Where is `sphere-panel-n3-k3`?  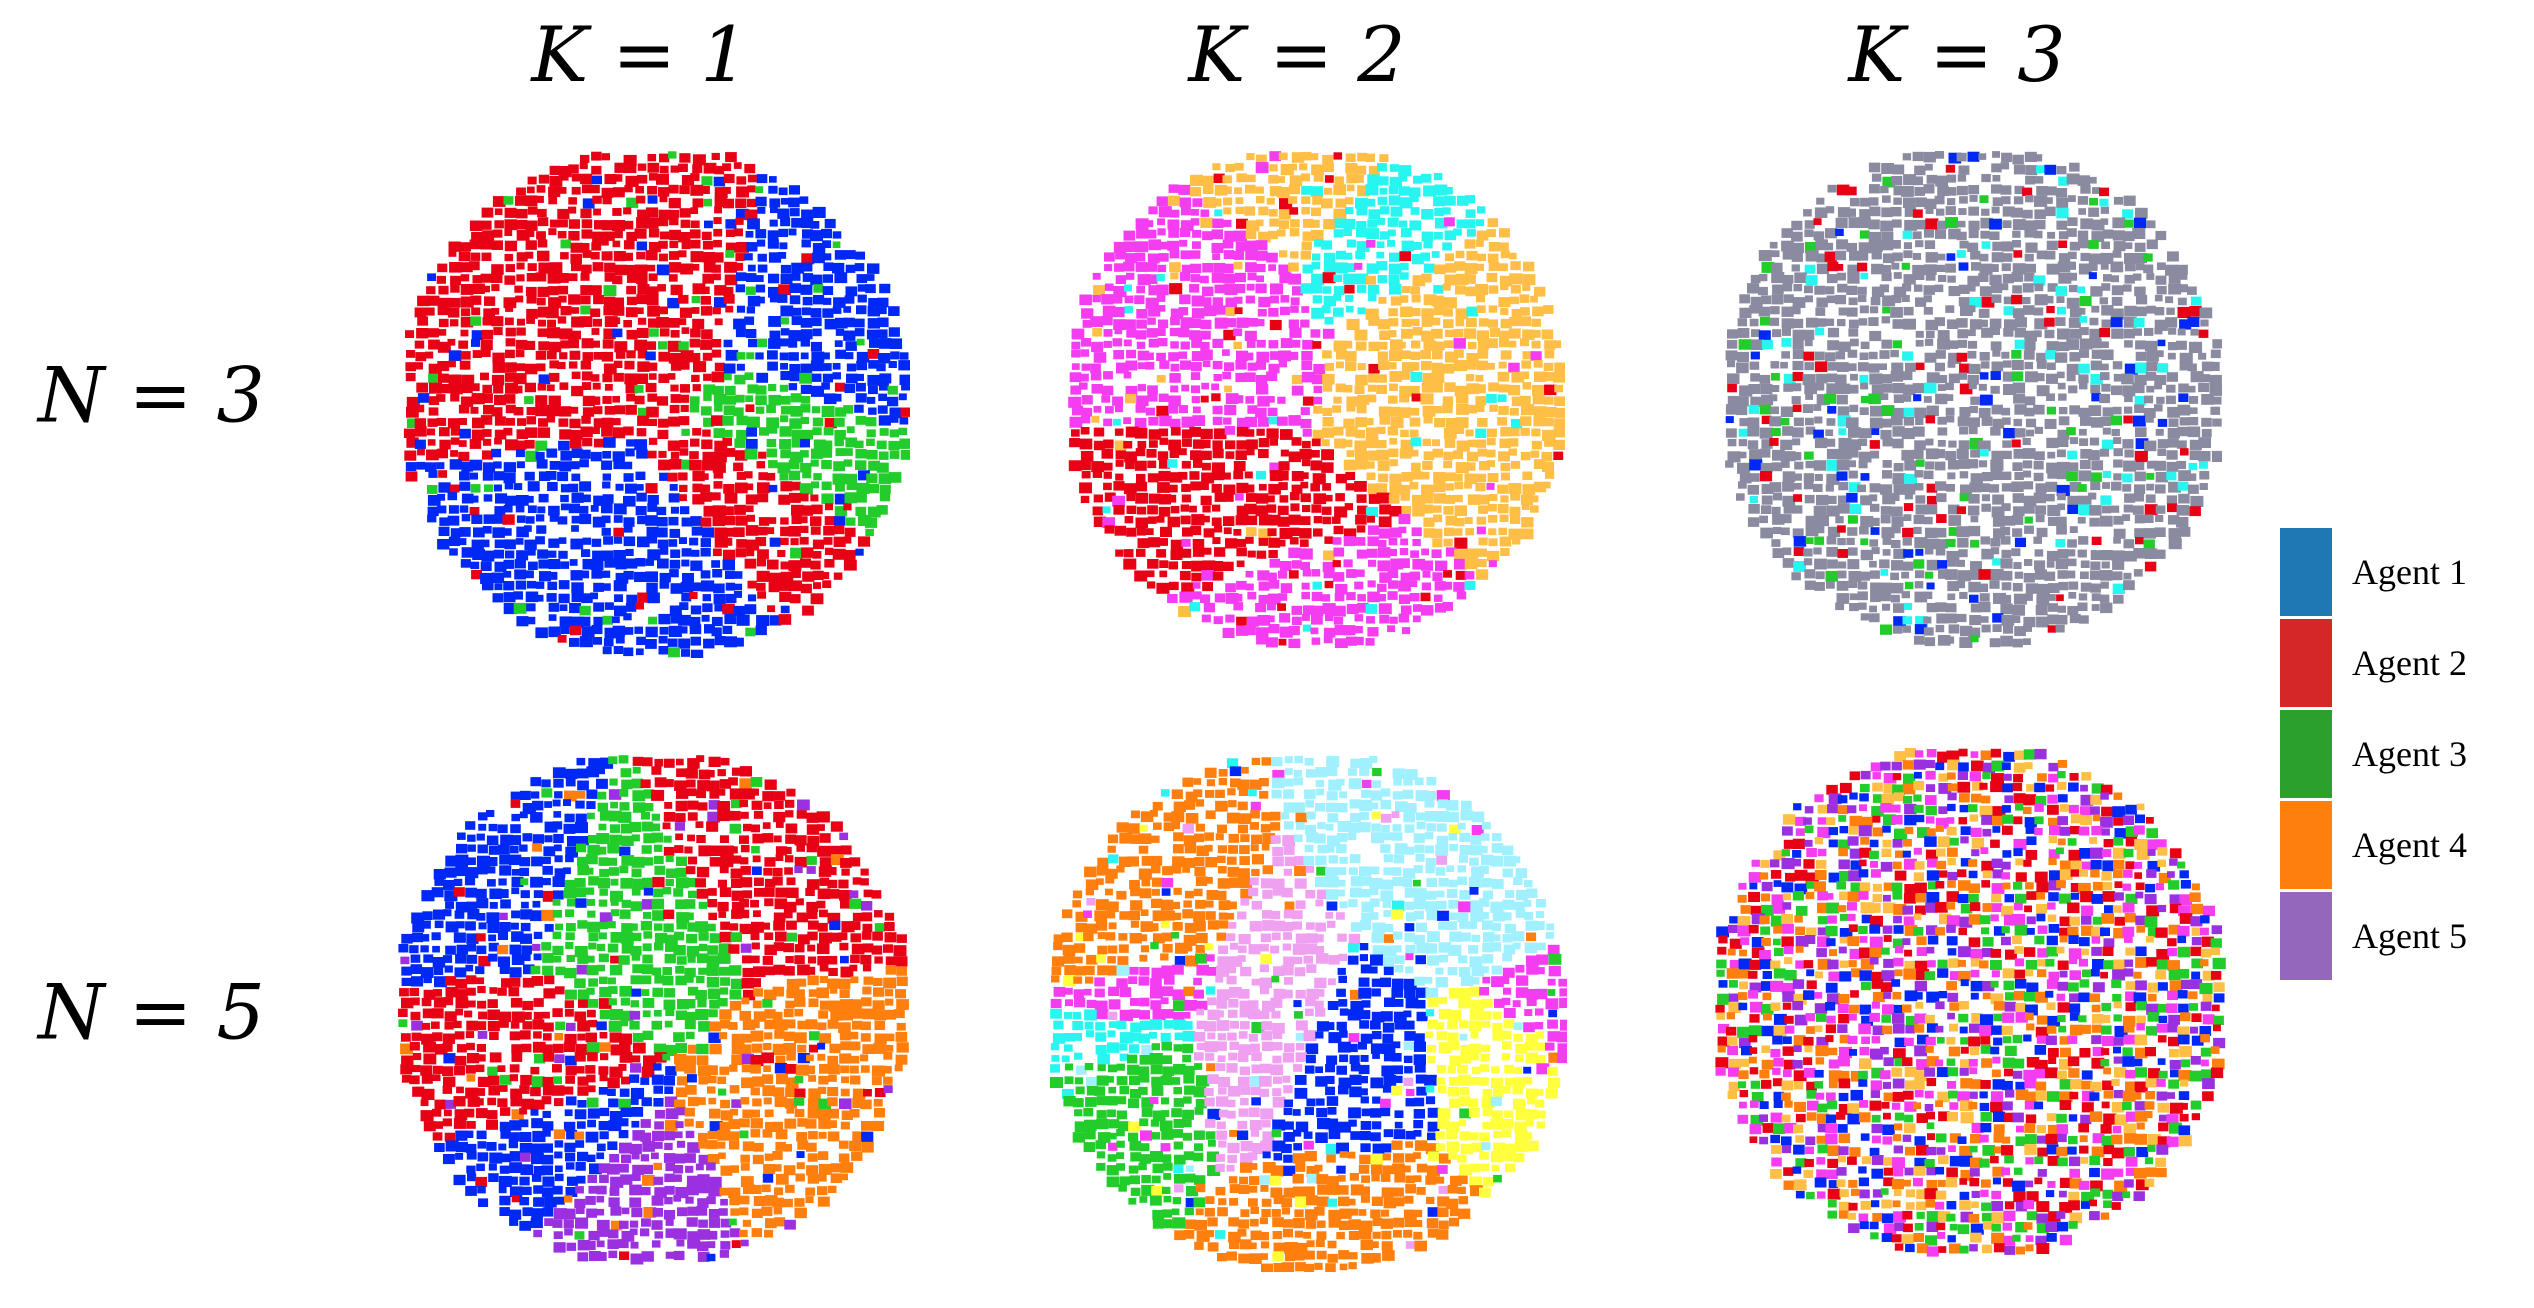
sphere-panel-n3-k3 is located at coordinates (1967, 393).